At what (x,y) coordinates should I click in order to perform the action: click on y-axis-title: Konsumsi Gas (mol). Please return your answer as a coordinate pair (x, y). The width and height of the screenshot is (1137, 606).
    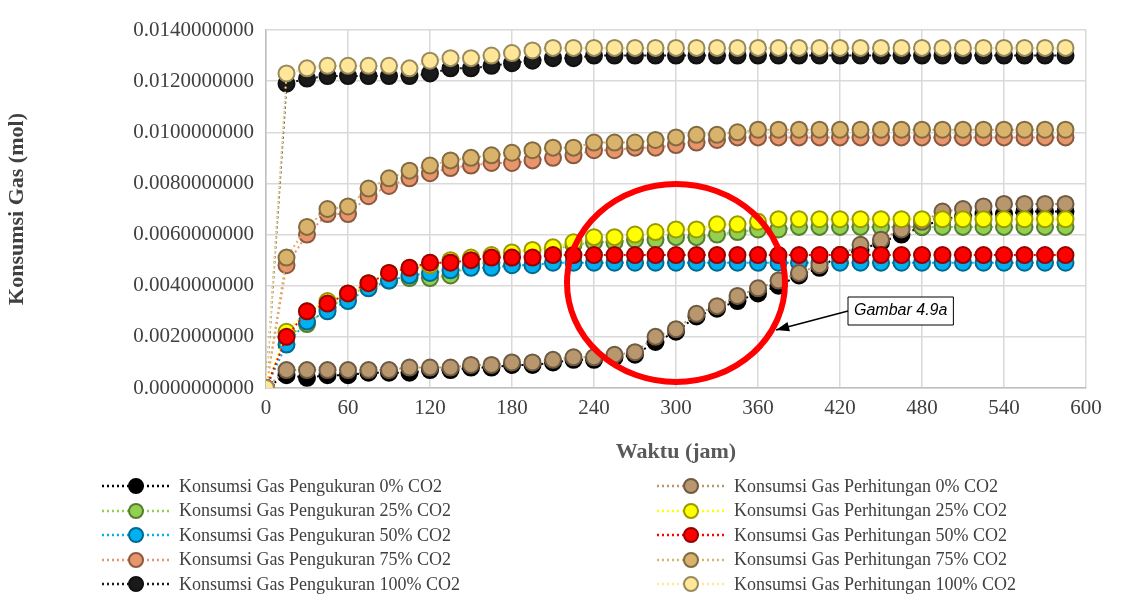
    Looking at the image, I should click on (15, 209).